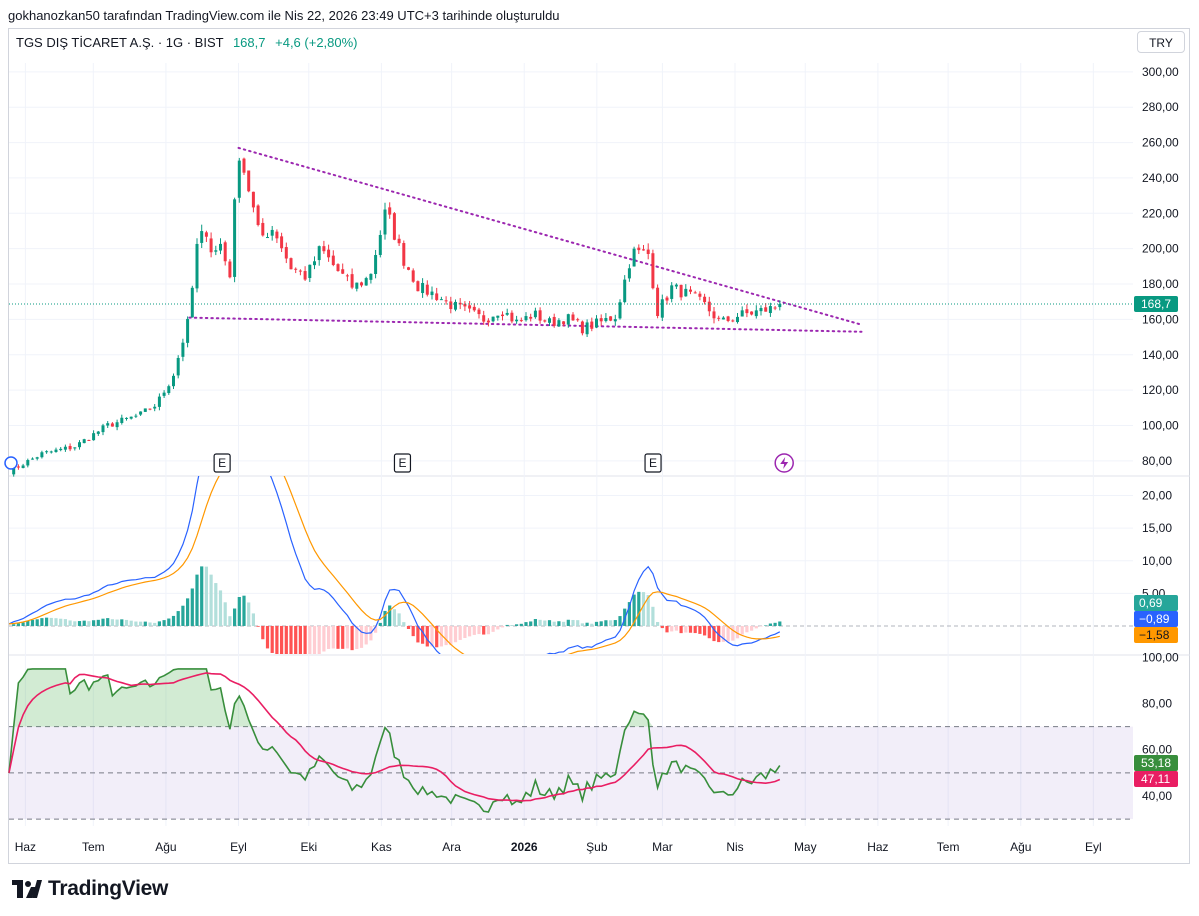 The image size is (1199, 916). What do you see at coordinates (1155, 779) in the screenshot?
I see `rsi-value-label-rsi_ma: 47,11` at bounding box center [1155, 779].